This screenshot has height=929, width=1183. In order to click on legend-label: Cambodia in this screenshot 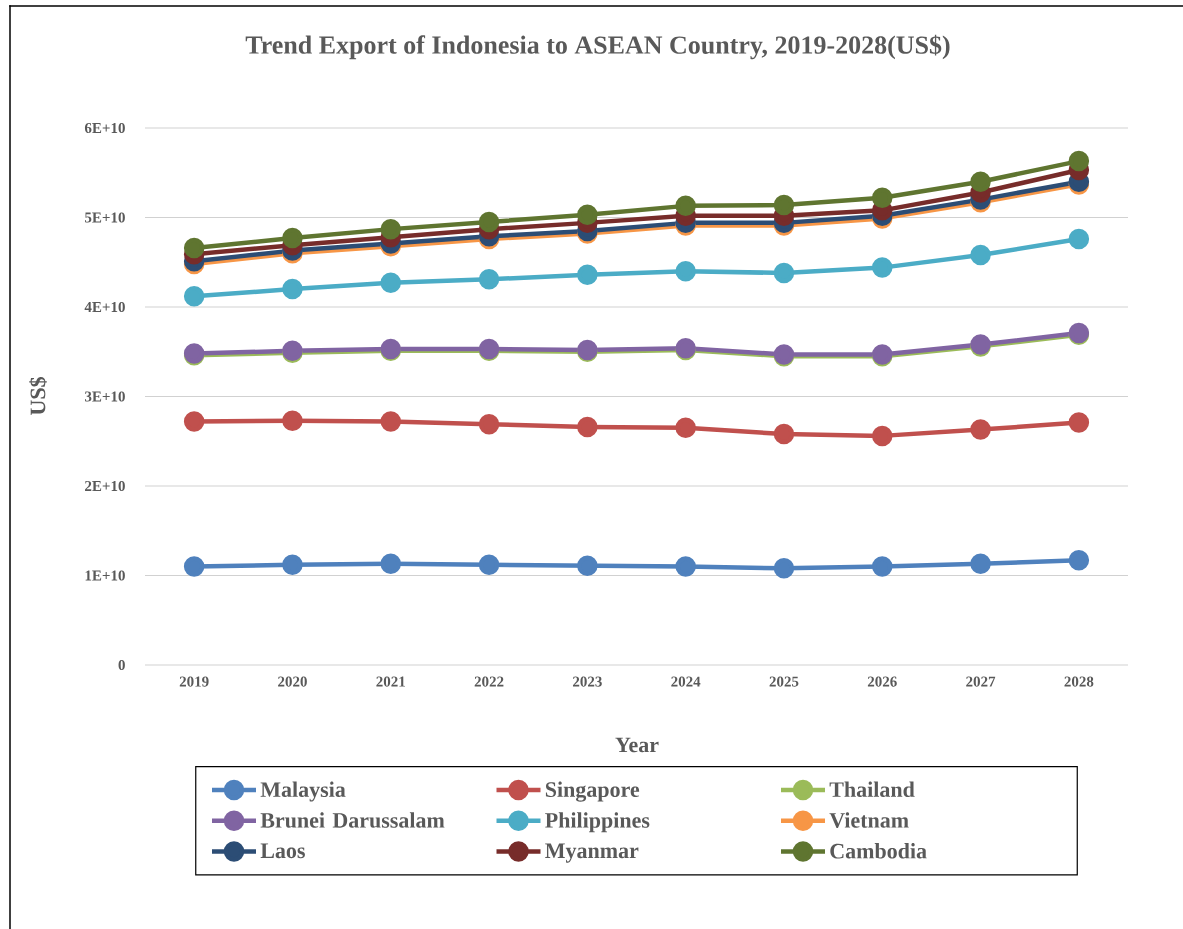, I will do `click(878, 851)`.